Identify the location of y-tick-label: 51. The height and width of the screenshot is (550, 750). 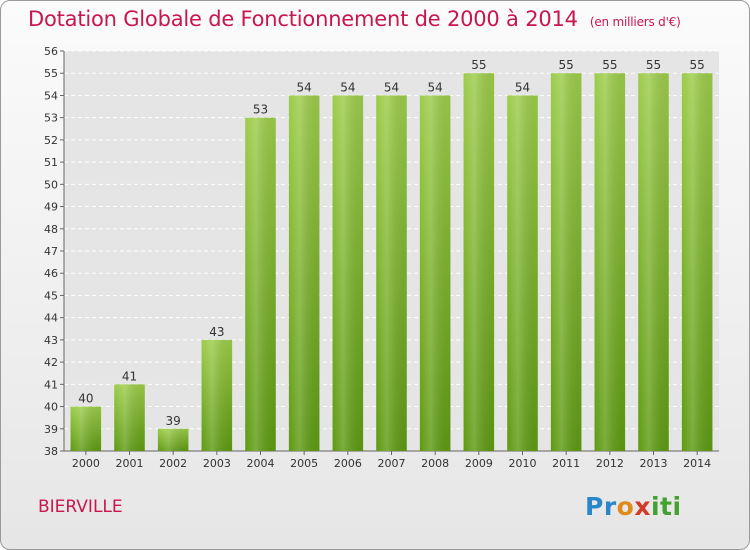
(51, 162).